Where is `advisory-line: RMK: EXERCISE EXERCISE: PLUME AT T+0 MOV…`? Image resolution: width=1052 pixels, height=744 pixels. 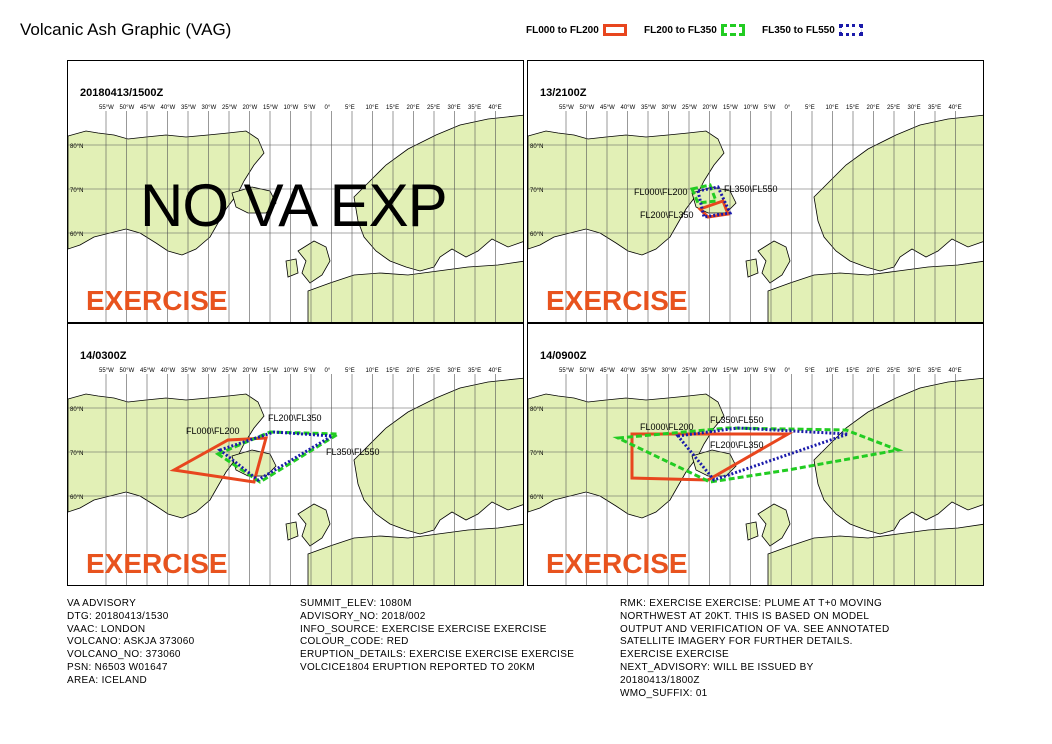
advisory-line: RMK: EXERCISE EXERCISE: PLUME AT T+0 MOV… is located at coordinates (751, 603).